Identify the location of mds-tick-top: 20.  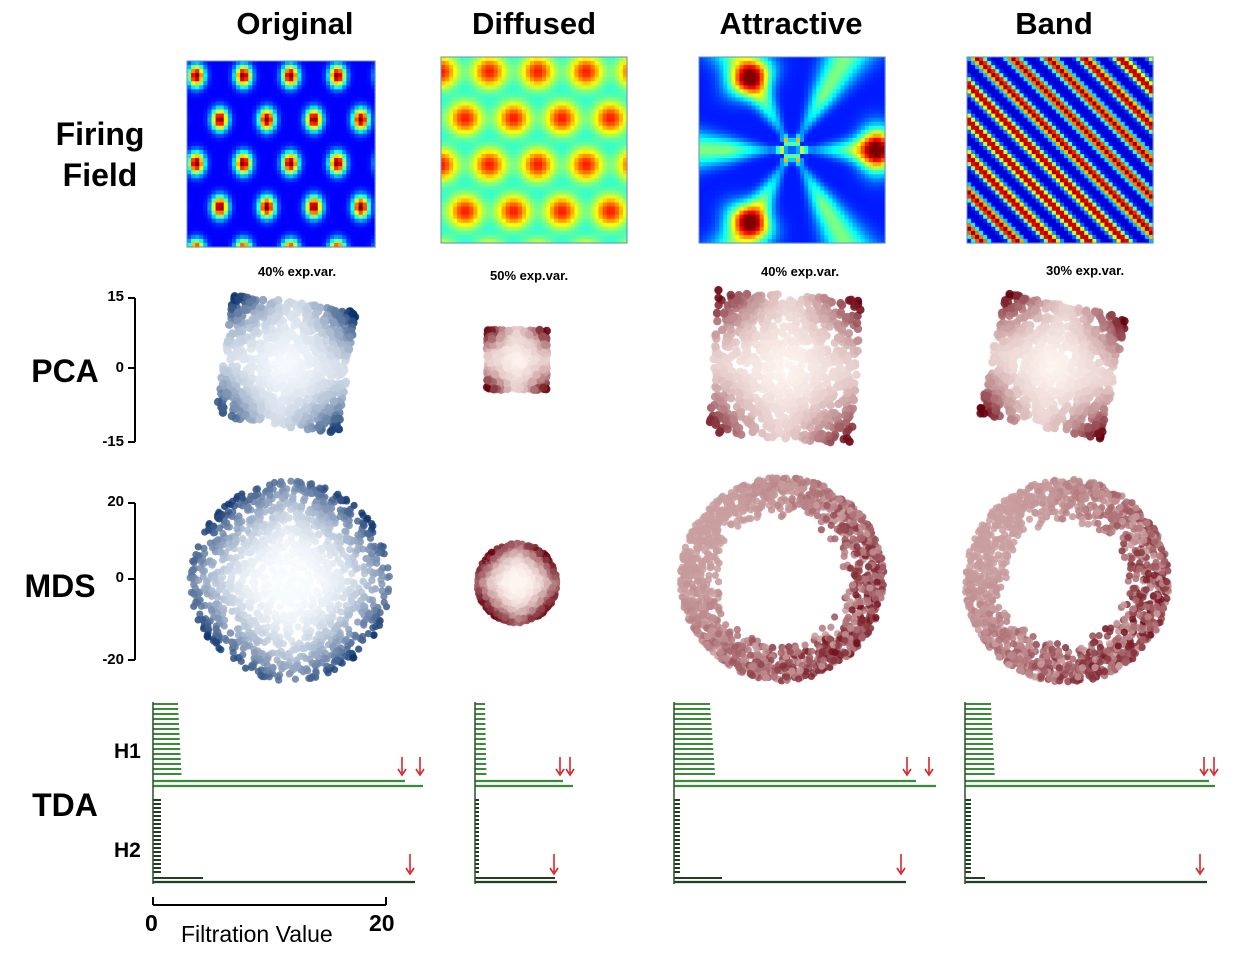
(115, 501).